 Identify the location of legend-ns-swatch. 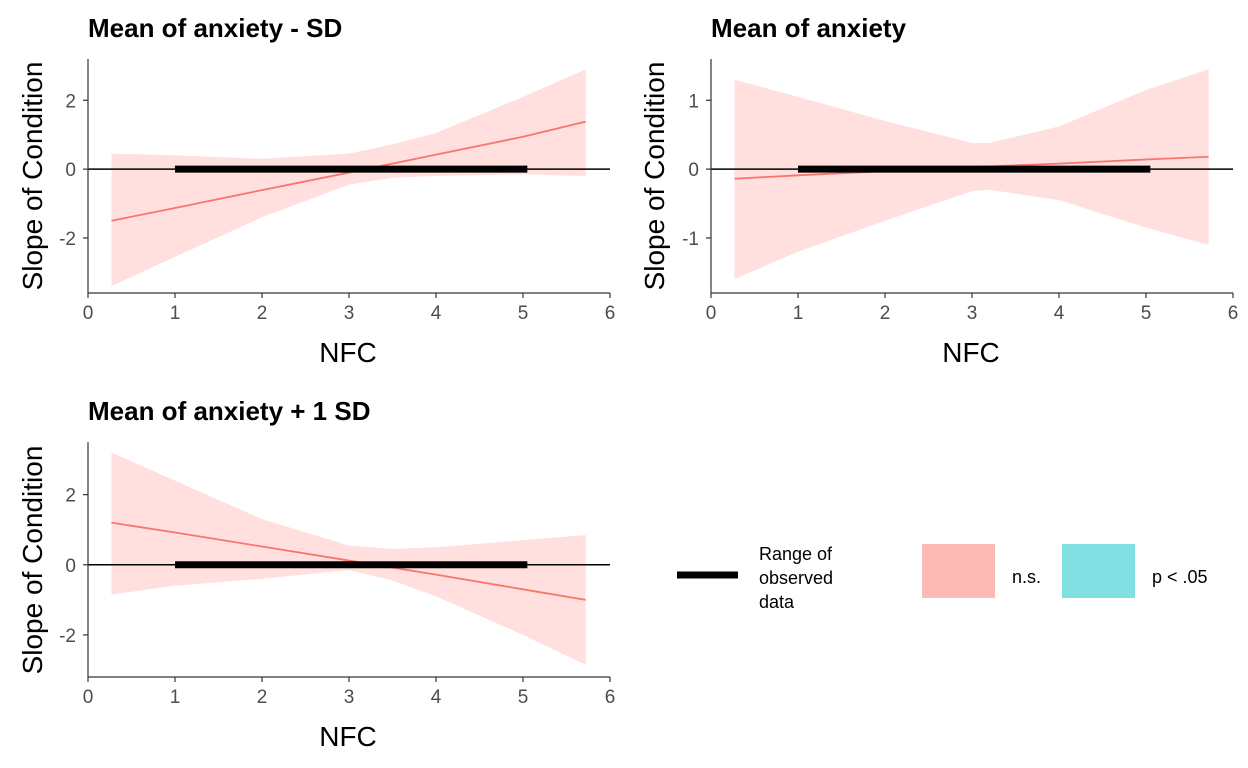
(958, 571).